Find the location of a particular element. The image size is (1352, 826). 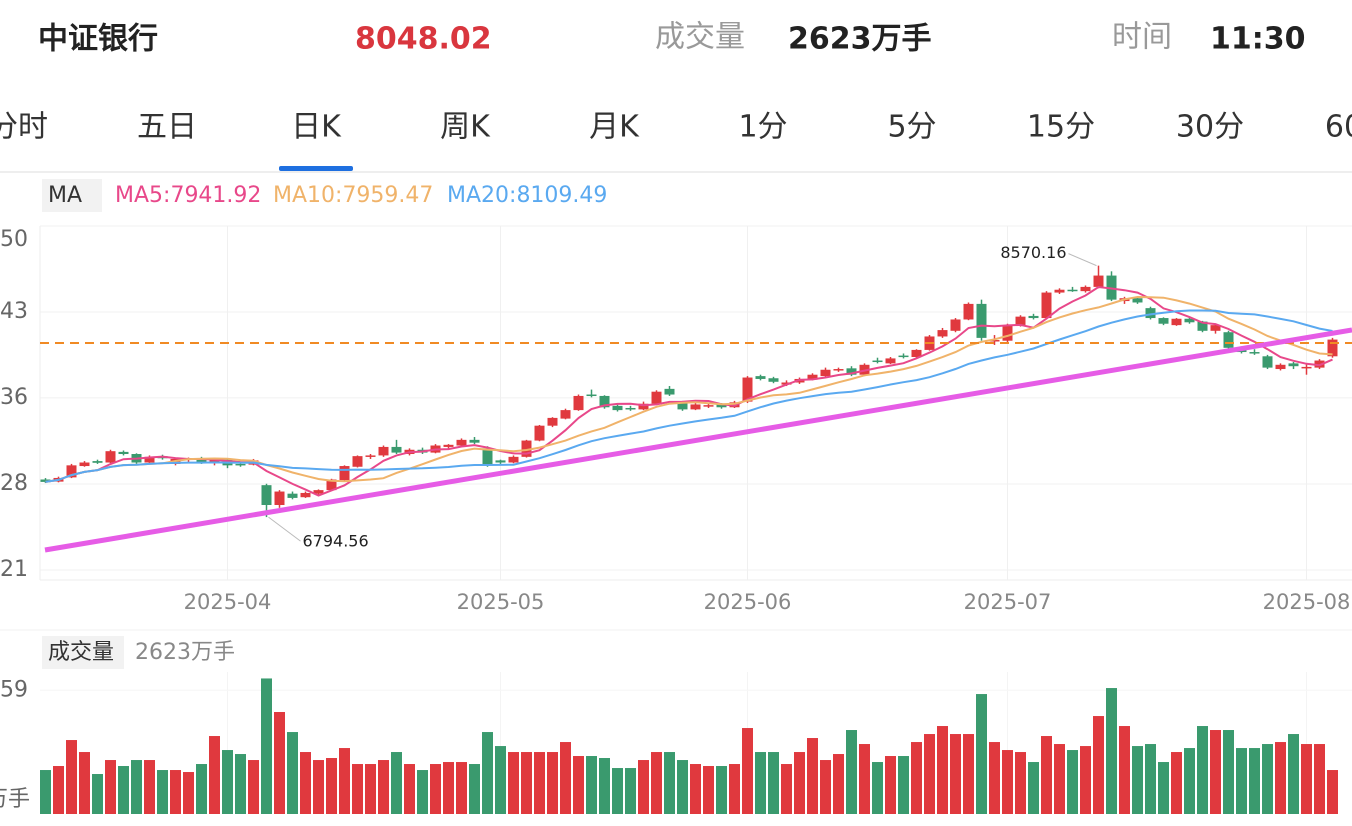

volume-badge is located at coordinates (83, 652).